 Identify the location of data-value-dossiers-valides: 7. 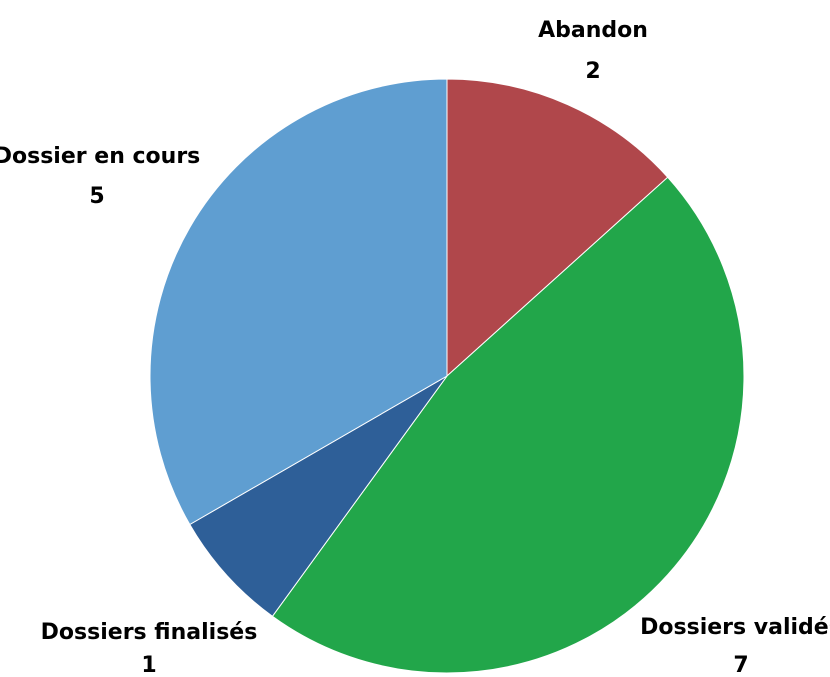
(740, 665).